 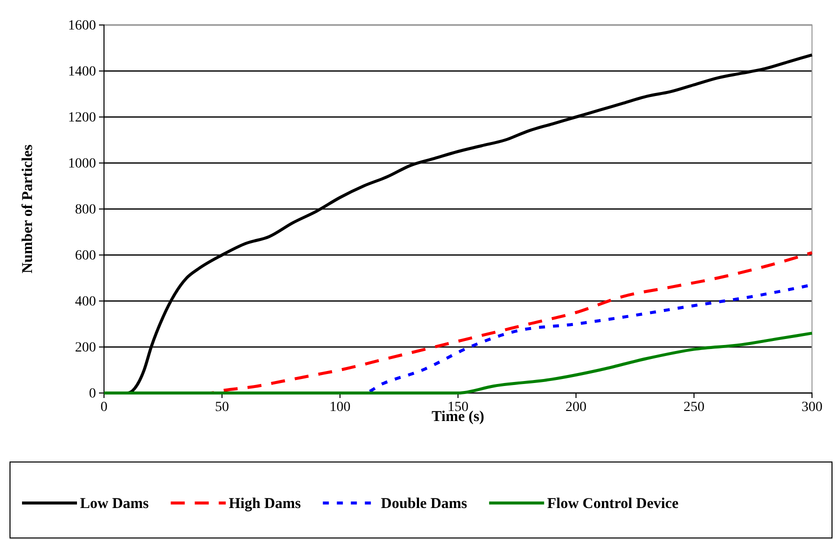 I want to click on y-tick-label: 0, so click(x=92, y=394).